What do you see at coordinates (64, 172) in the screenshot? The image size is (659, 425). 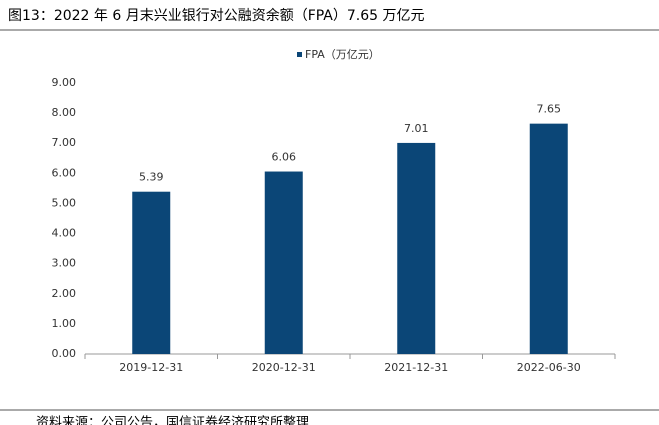 I see `y-tick-label: 6.00` at bounding box center [64, 172].